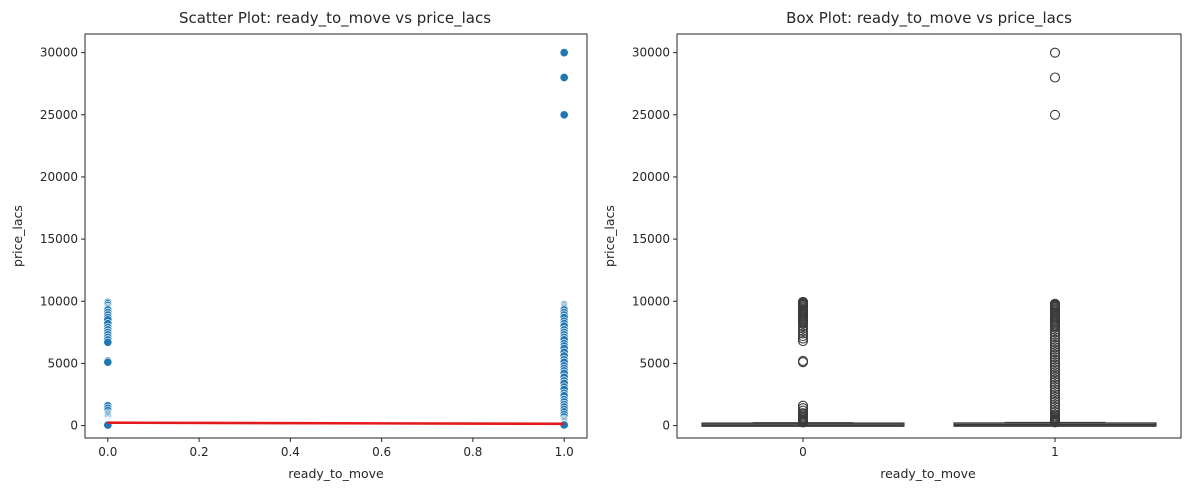 The image size is (1189, 490). I want to click on box-y-axis: 0 5000 10000 15000 20000 25000 30000, so click(654, 239).